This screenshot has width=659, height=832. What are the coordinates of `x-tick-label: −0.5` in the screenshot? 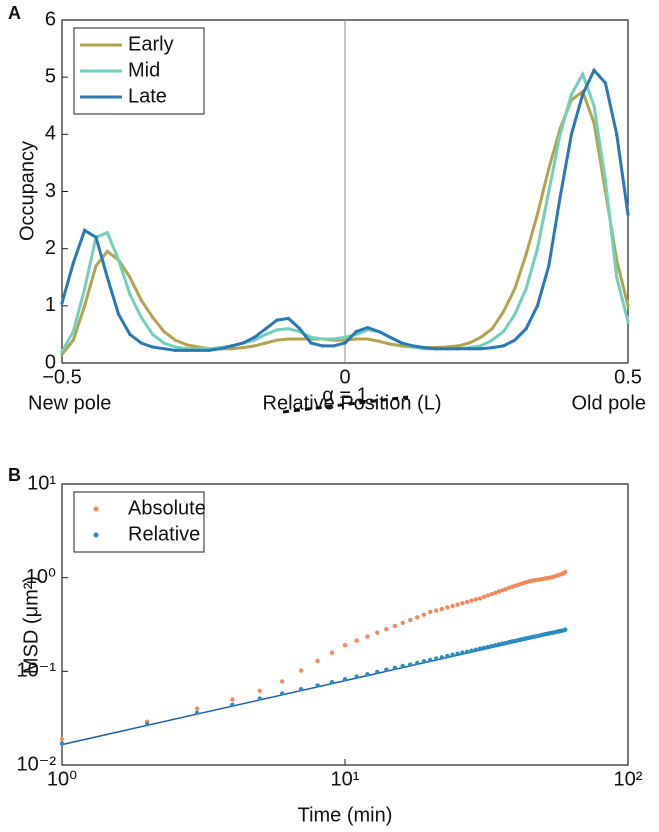 It's located at (61, 377).